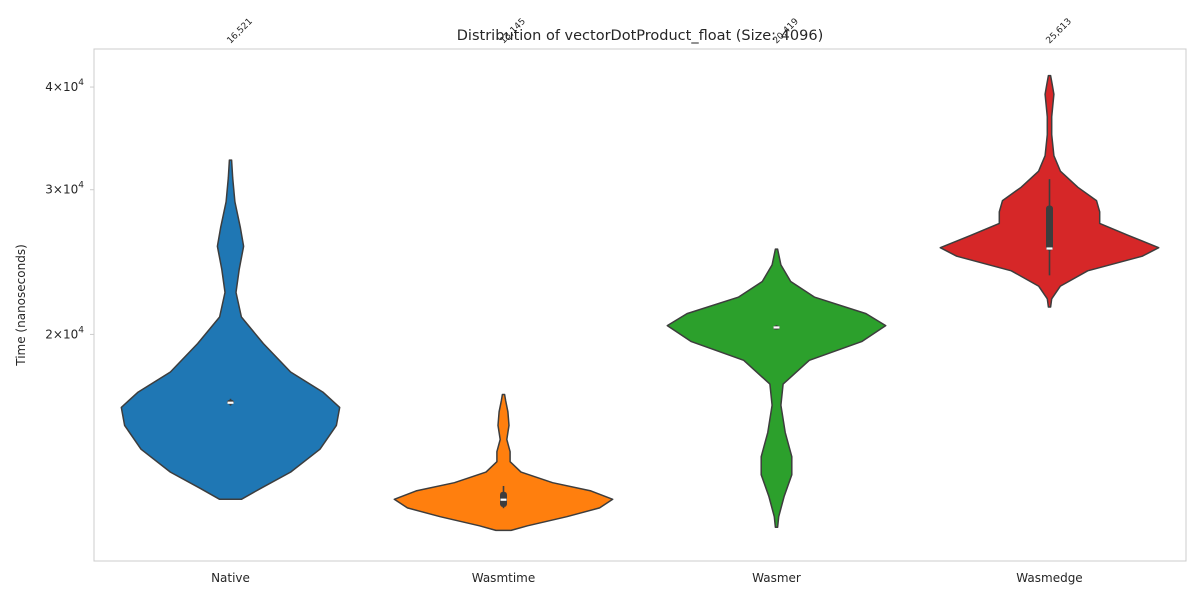 The height and width of the screenshot is (600, 1200). I want to click on y-tick-label: 4×104, so click(64, 86).